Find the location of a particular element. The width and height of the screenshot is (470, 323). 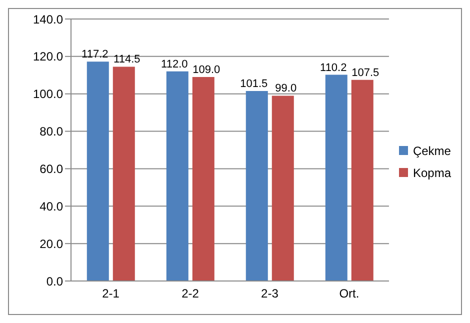

x-tick-label: 2-2 is located at coordinates (191, 293).